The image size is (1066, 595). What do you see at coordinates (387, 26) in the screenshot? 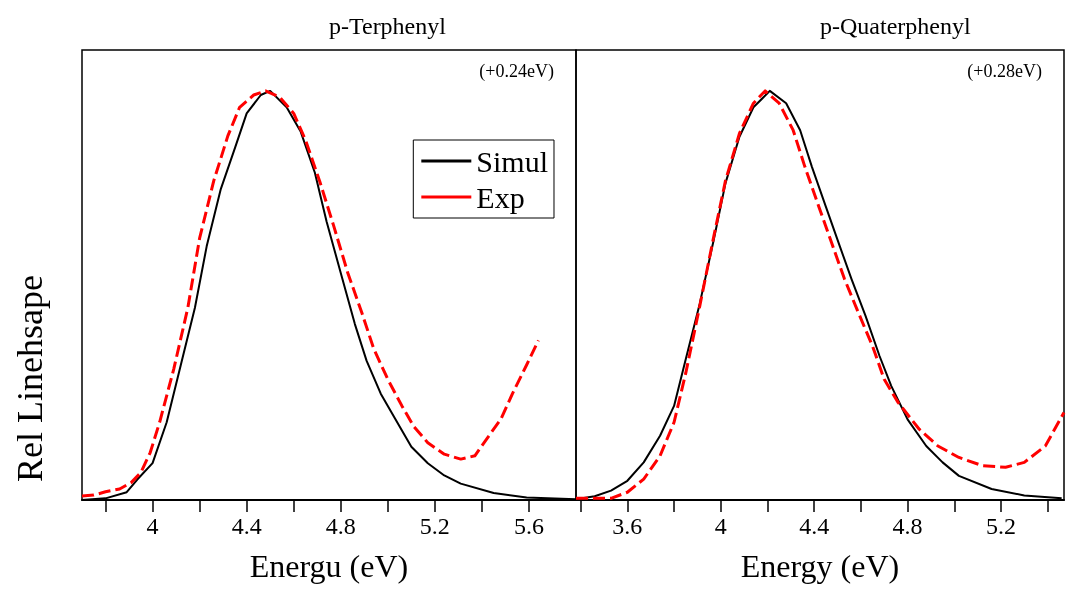
I see `chart-title: p-Terphenyl` at bounding box center [387, 26].